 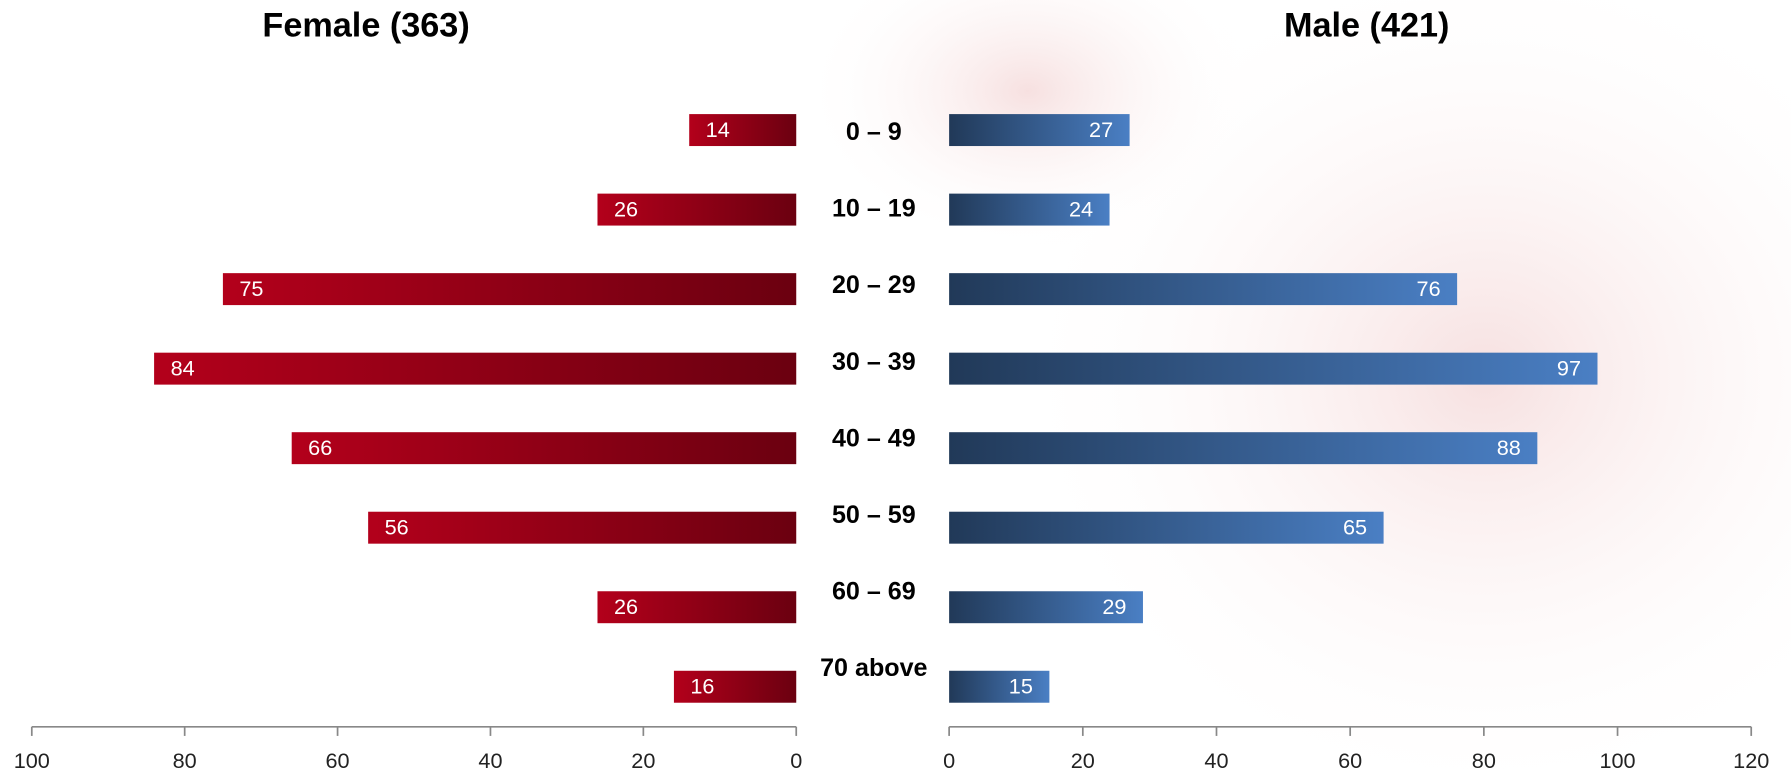 What do you see at coordinates (1429, 288) in the screenshot?
I see `data-label: 76` at bounding box center [1429, 288].